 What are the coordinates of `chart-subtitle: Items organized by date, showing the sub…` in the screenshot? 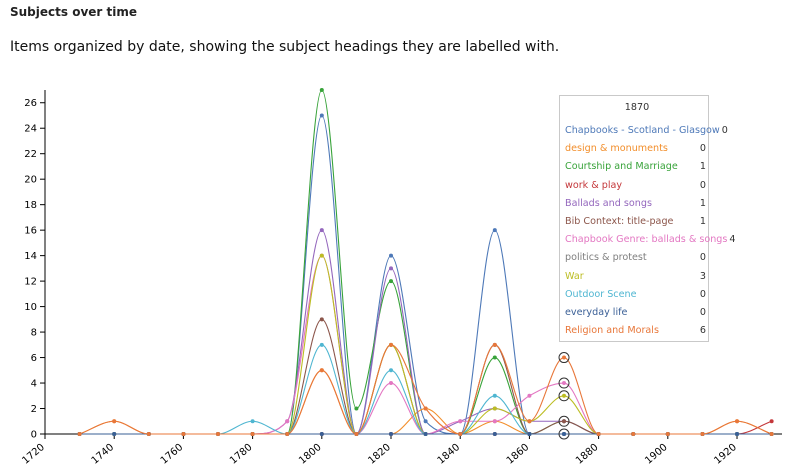 It's located at (285, 47).